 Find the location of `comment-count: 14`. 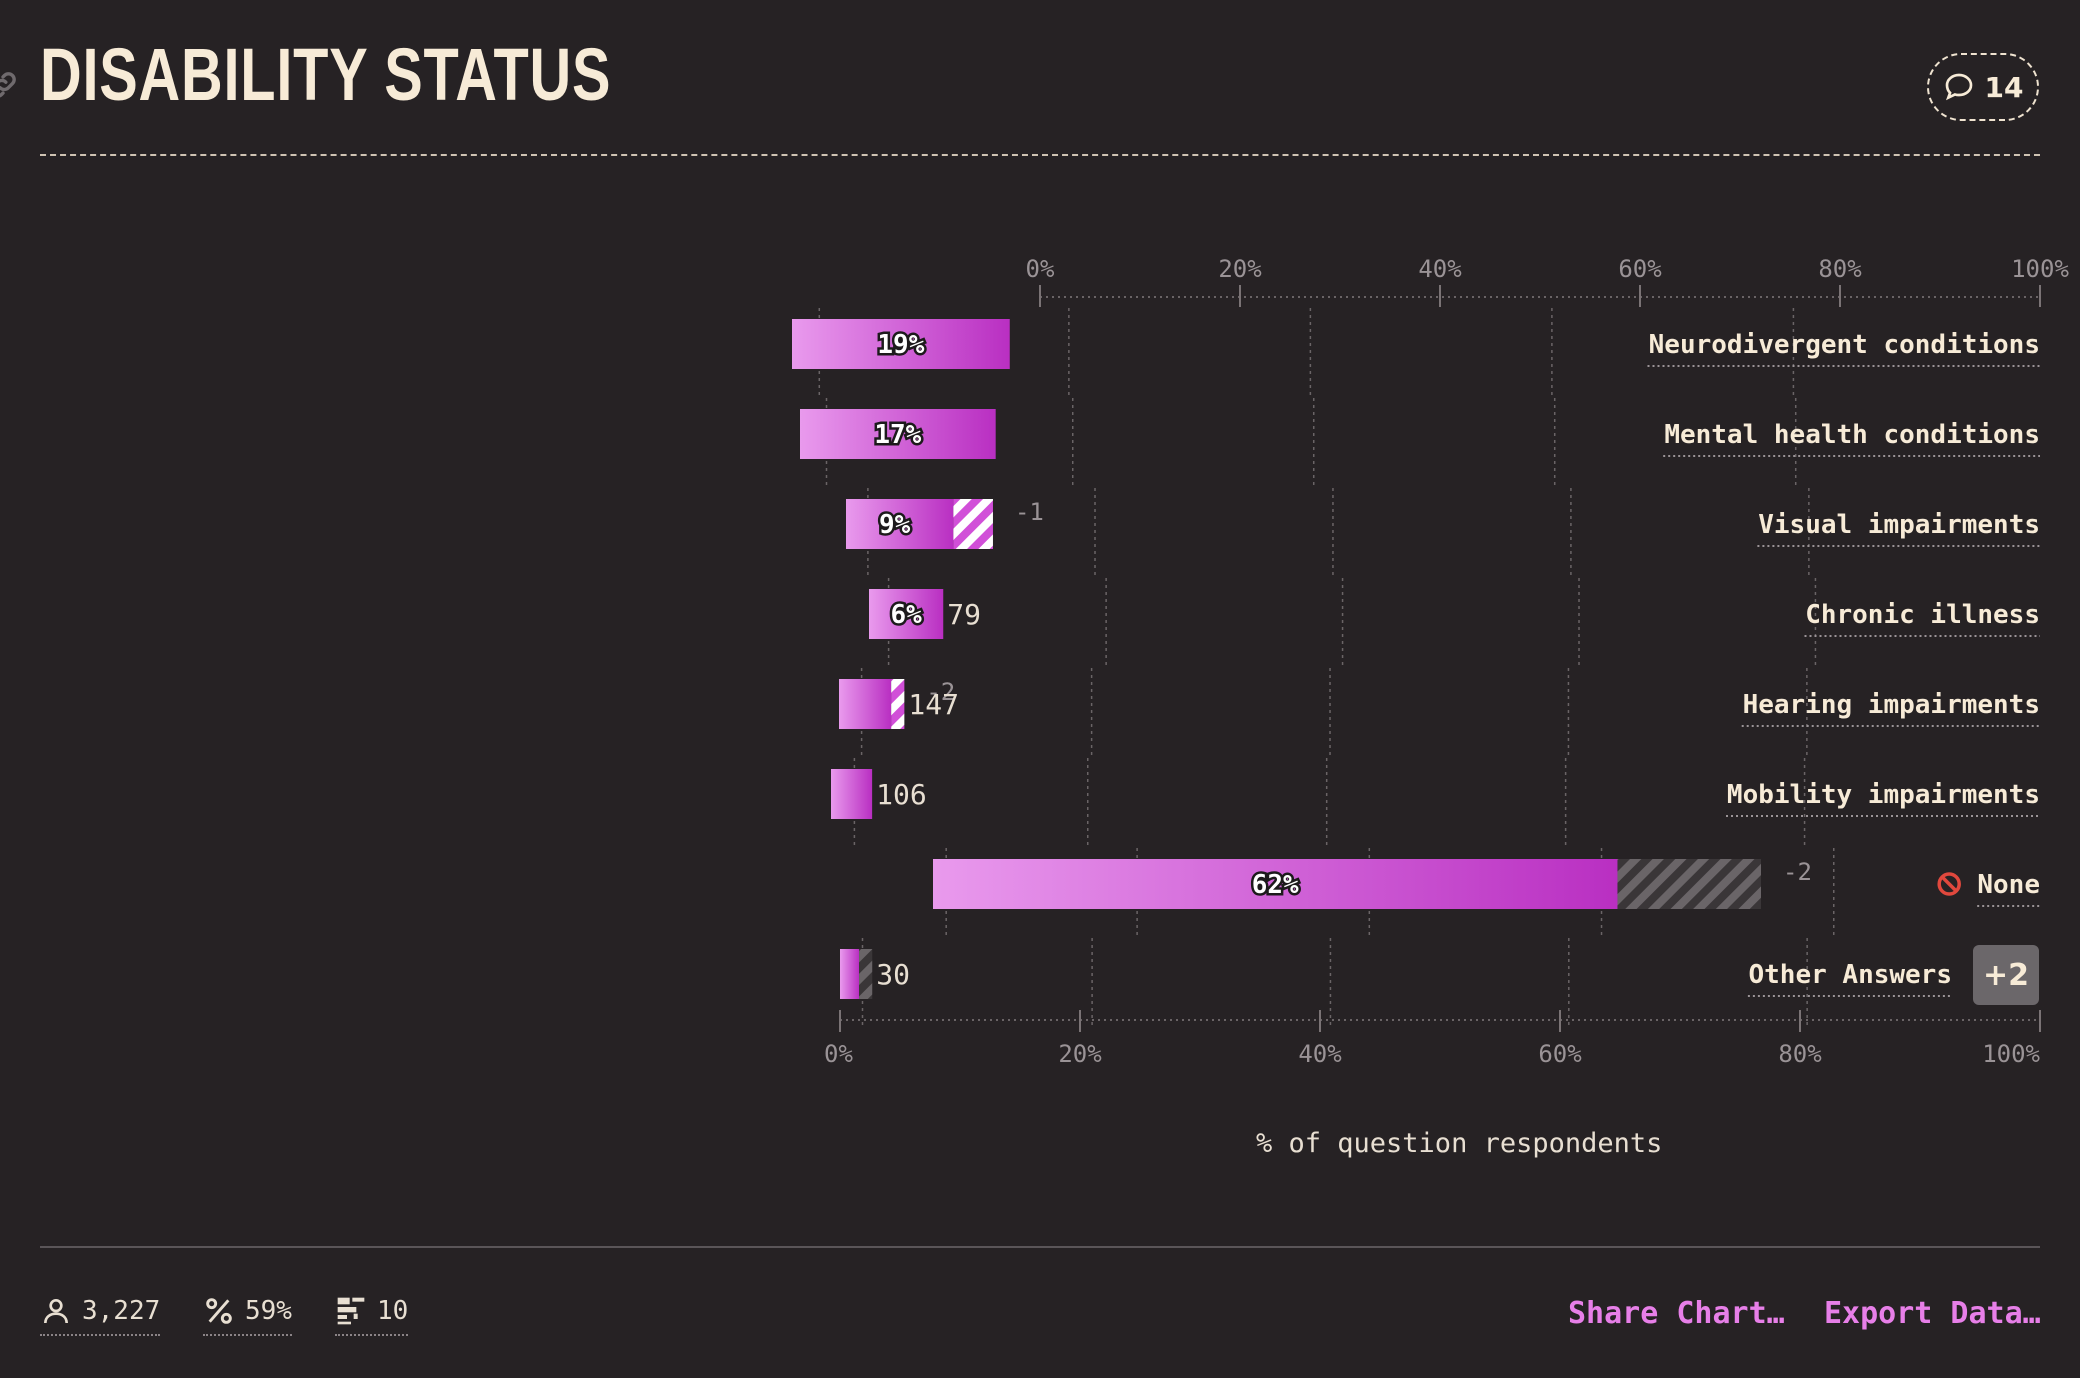

comment-count: 14 is located at coordinates (2004, 87).